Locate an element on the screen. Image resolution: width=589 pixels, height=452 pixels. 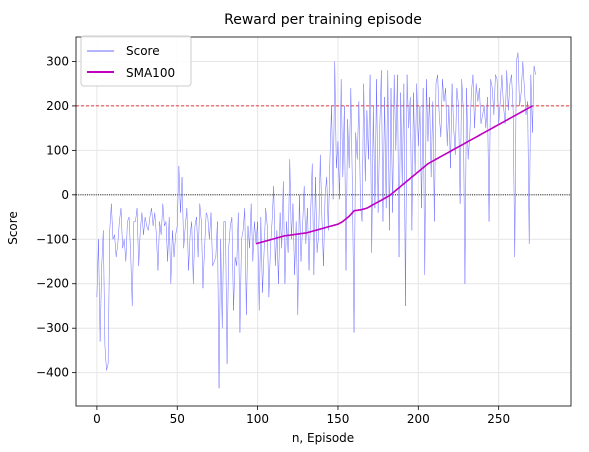
x-tick-label: 100 is located at coordinates (257, 419).